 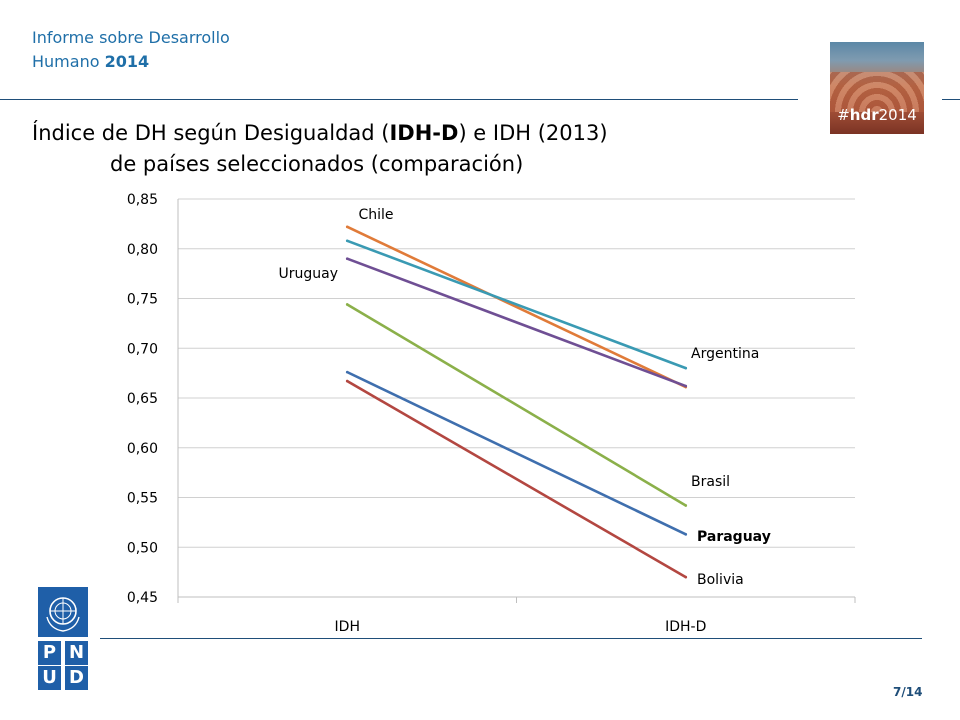 I want to click on y-tick-label: 0,60, so click(x=142, y=449).